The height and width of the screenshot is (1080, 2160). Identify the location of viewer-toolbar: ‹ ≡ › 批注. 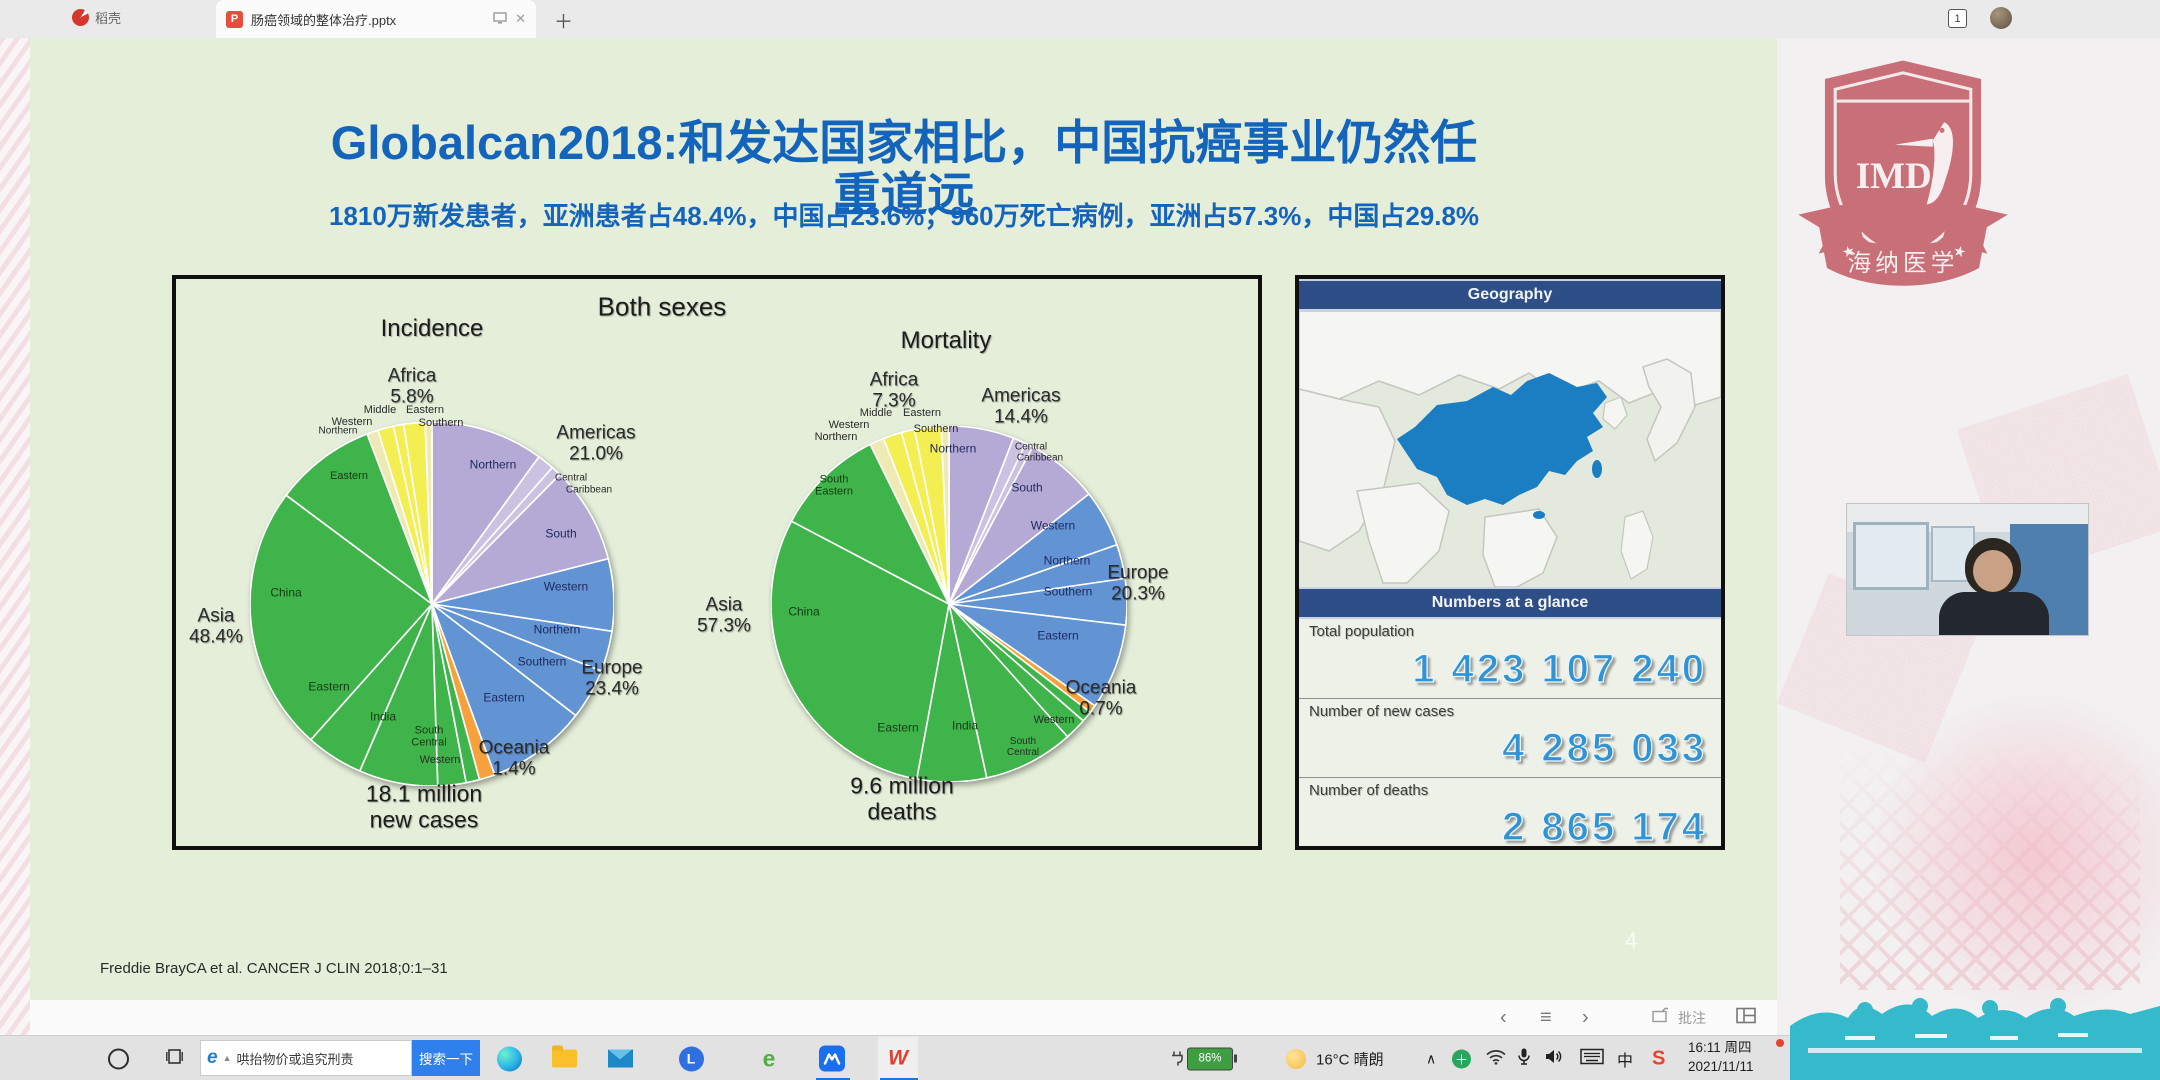
(913, 1017).